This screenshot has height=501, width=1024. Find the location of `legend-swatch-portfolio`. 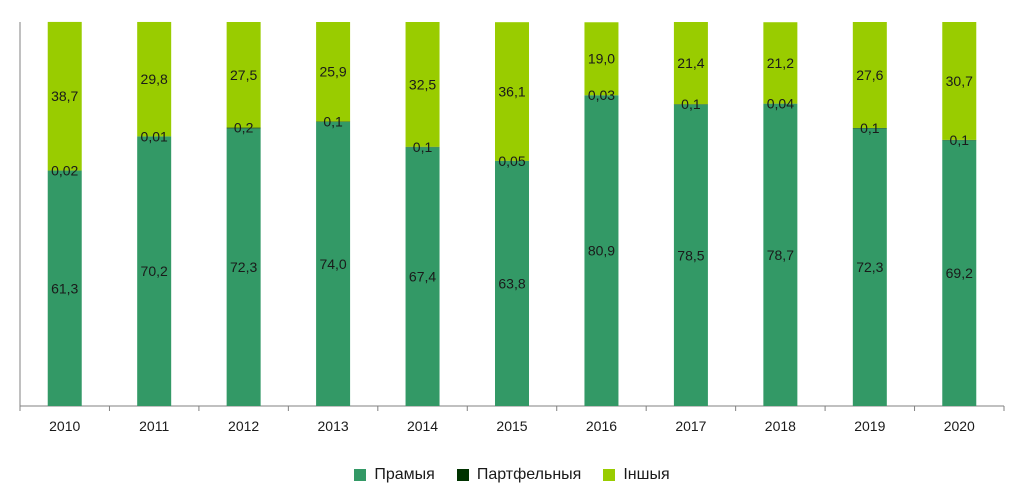

legend-swatch-portfolio is located at coordinates (462, 475).